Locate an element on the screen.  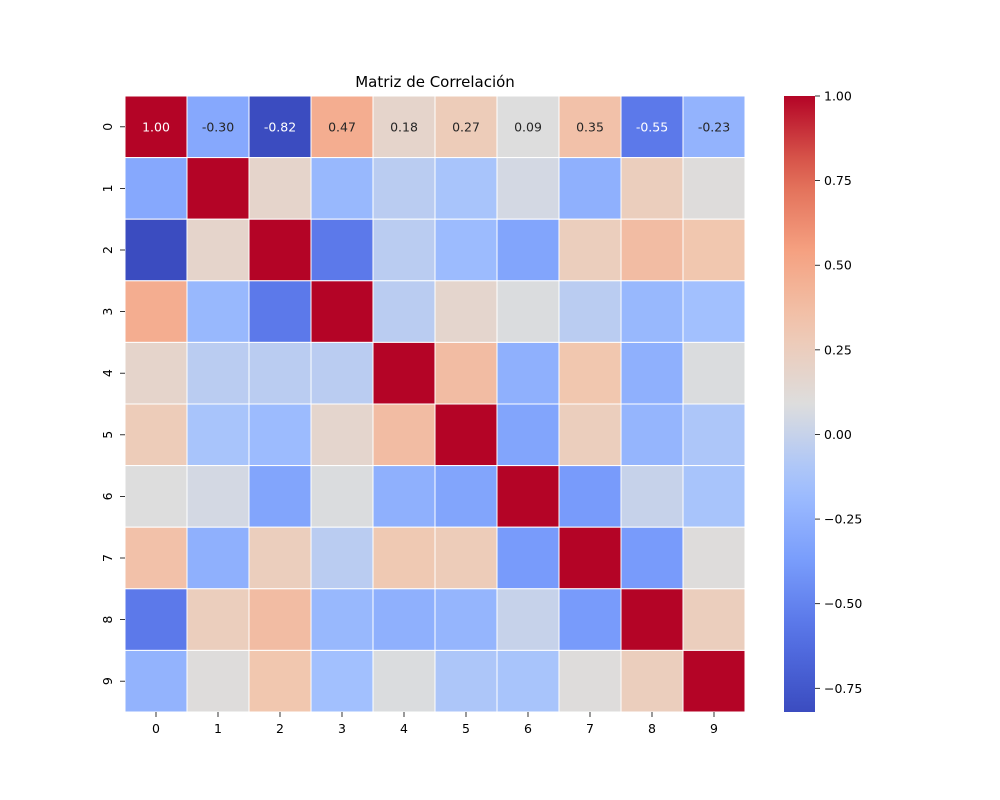
colorbar-tick-label: 0.75 is located at coordinates (838, 180).